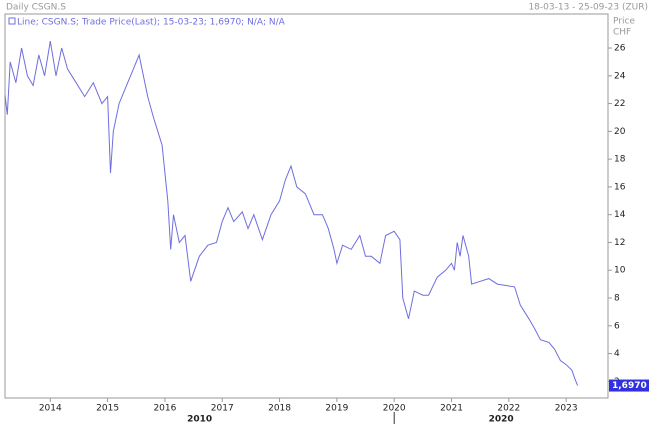  Describe the element at coordinates (12, 21) in the screenshot. I see `legend-icon` at that location.